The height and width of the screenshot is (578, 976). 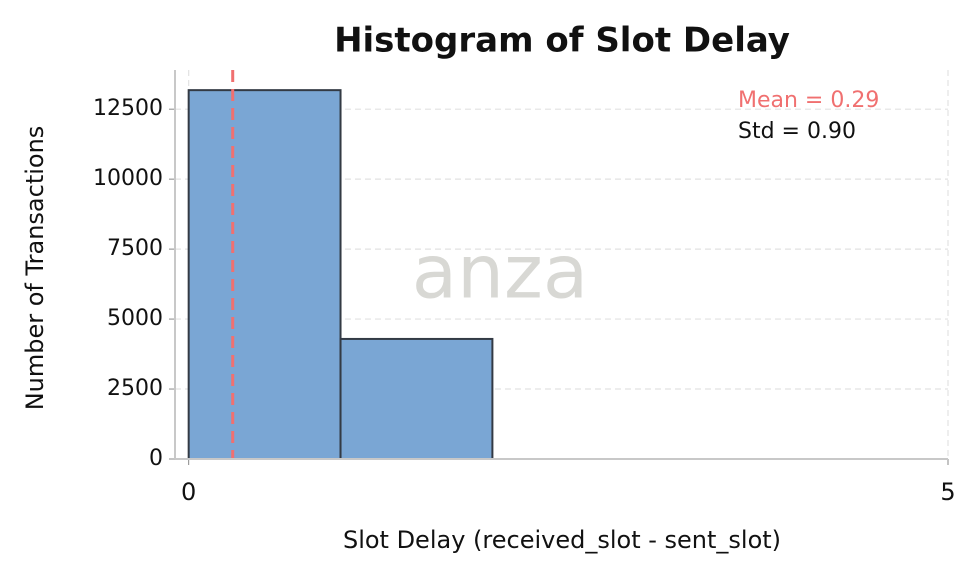 I want to click on x-tick-label: 0, so click(x=188, y=492).